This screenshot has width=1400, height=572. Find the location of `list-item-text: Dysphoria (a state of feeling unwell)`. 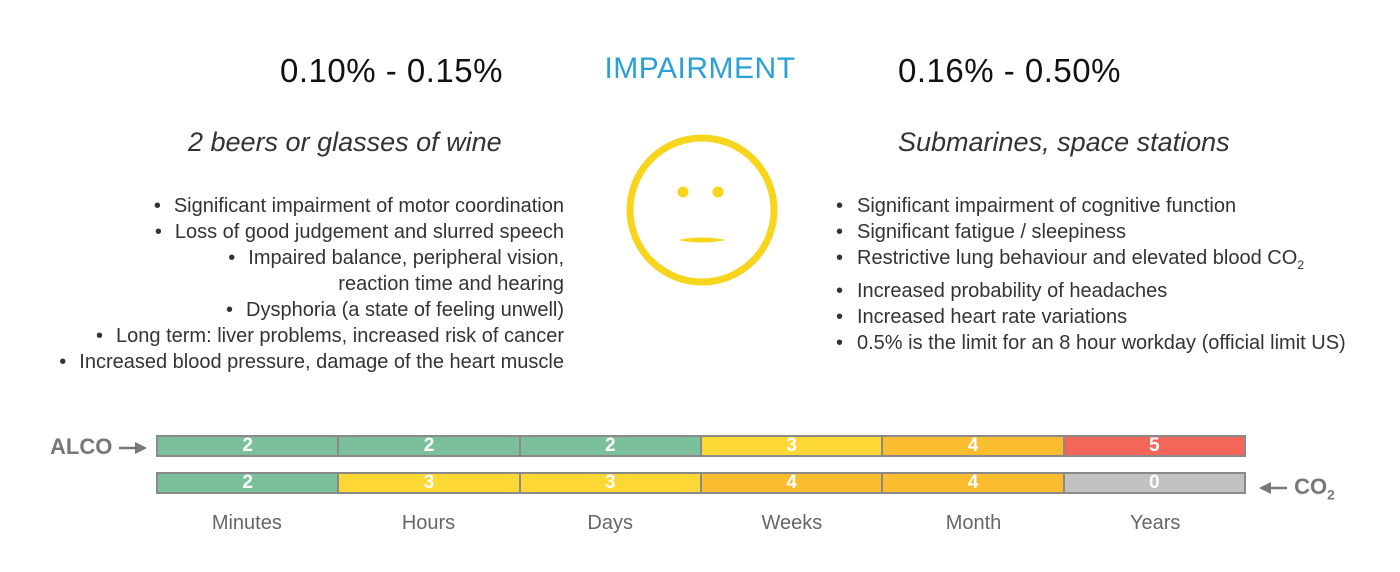

list-item-text: Dysphoria (a state of feeling unwell) is located at coordinates (405, 310).